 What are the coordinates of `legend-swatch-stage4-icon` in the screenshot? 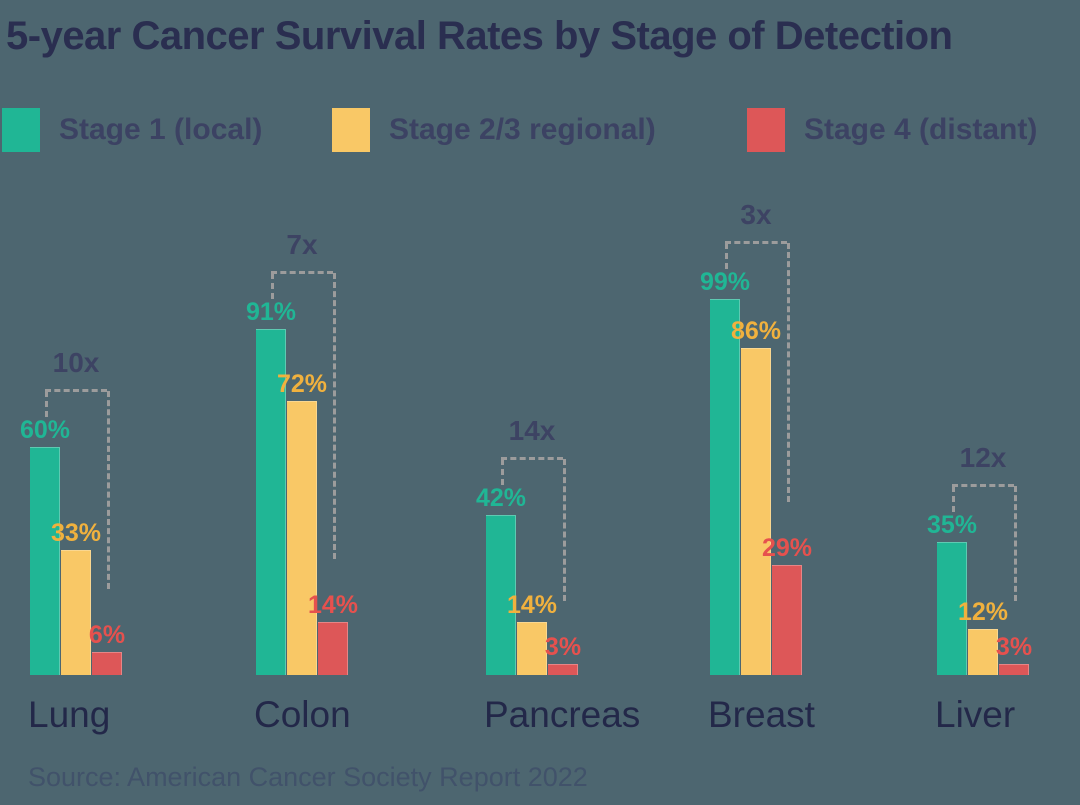 It's located at (766, 130).